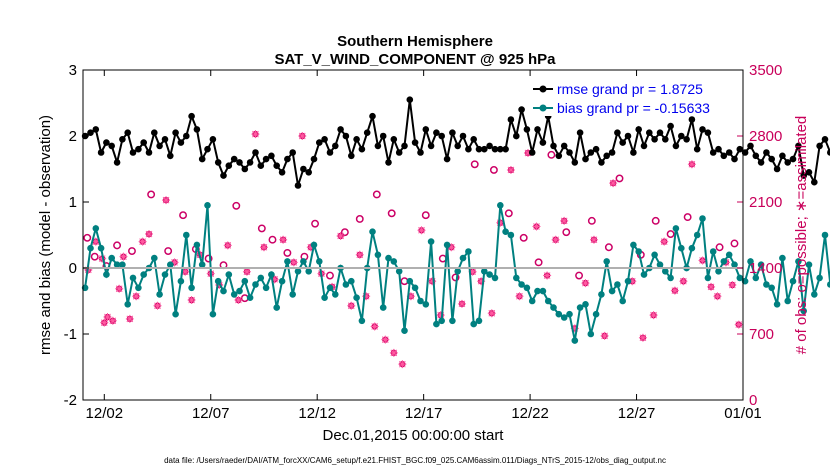 The image size is (830, 470). Describe the element at coordinates (801, 235) in the screenshot. I see `y-axis-right-label: # of obs: o=possible; ∗=assimilated` at that location.